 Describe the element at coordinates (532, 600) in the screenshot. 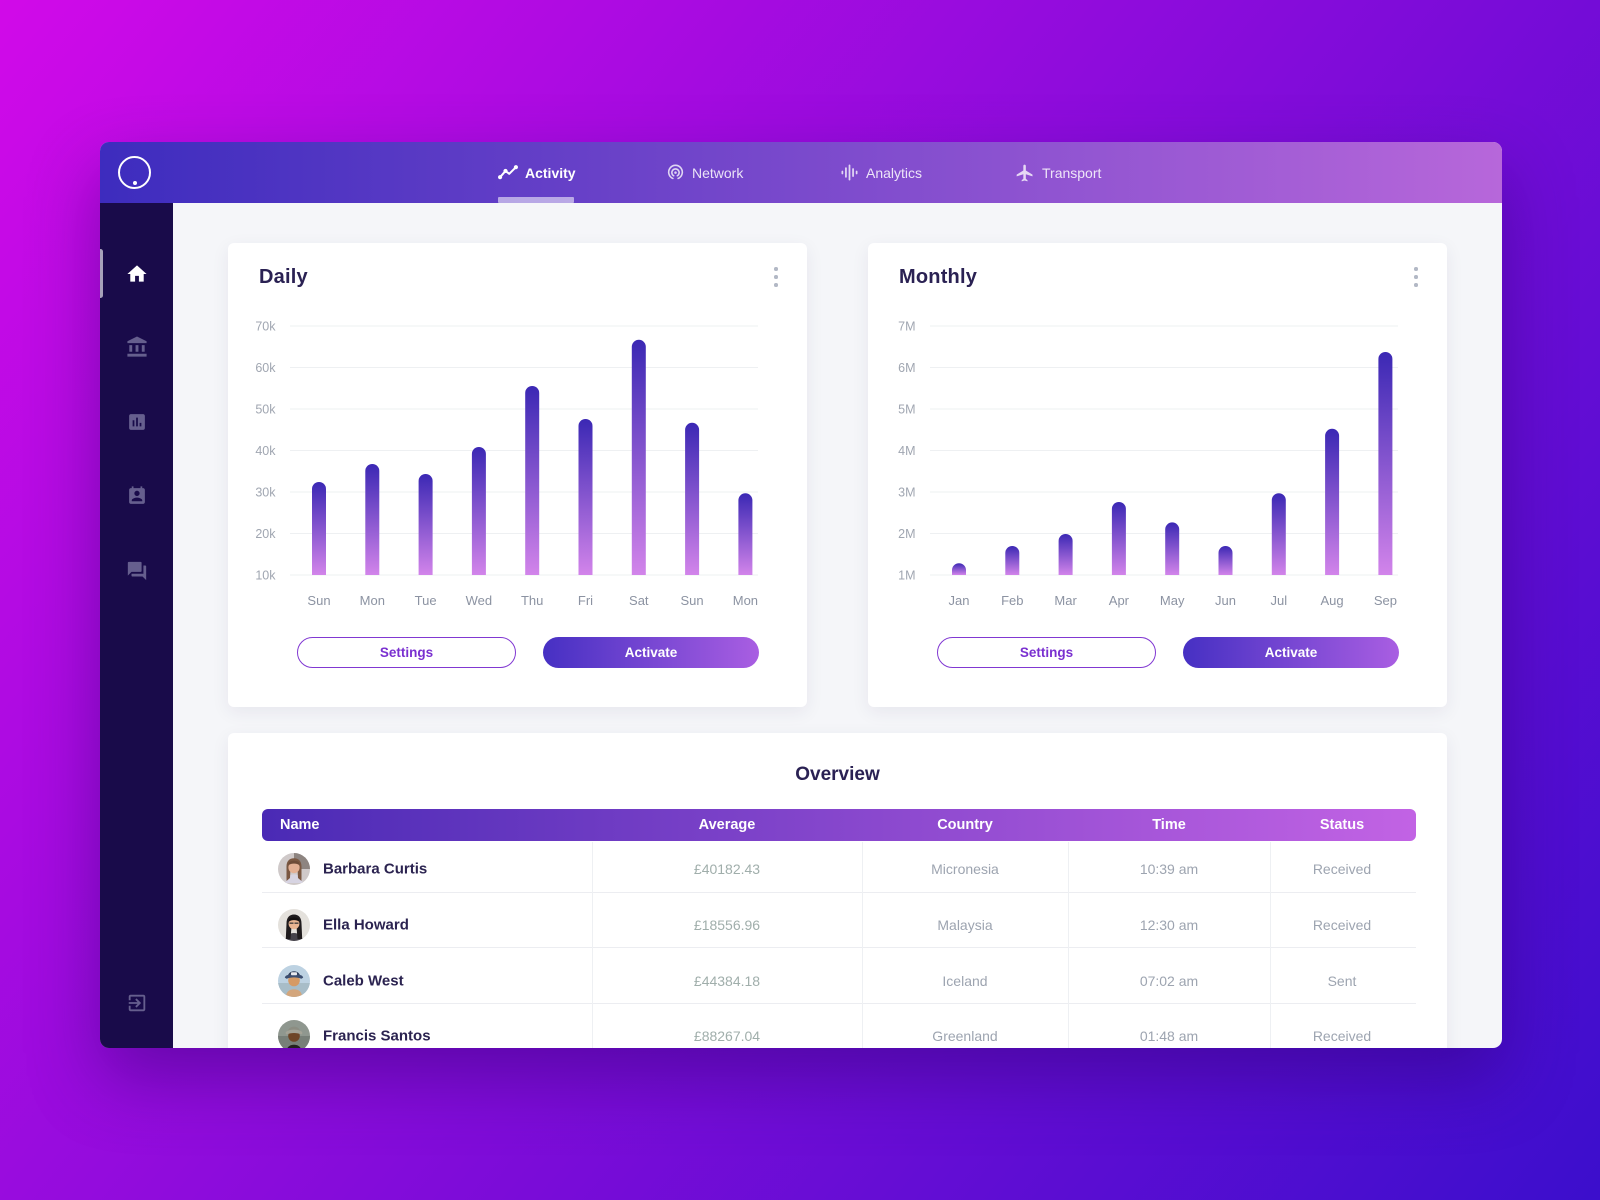

I see `svg-text: Thu` at that location.